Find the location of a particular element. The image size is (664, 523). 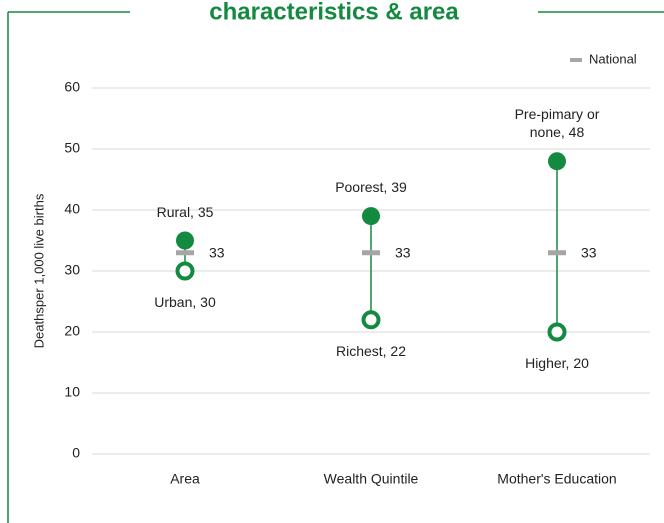

y-axis-label: Deathsper 1,000 live births is located at coordinates (38, 270).